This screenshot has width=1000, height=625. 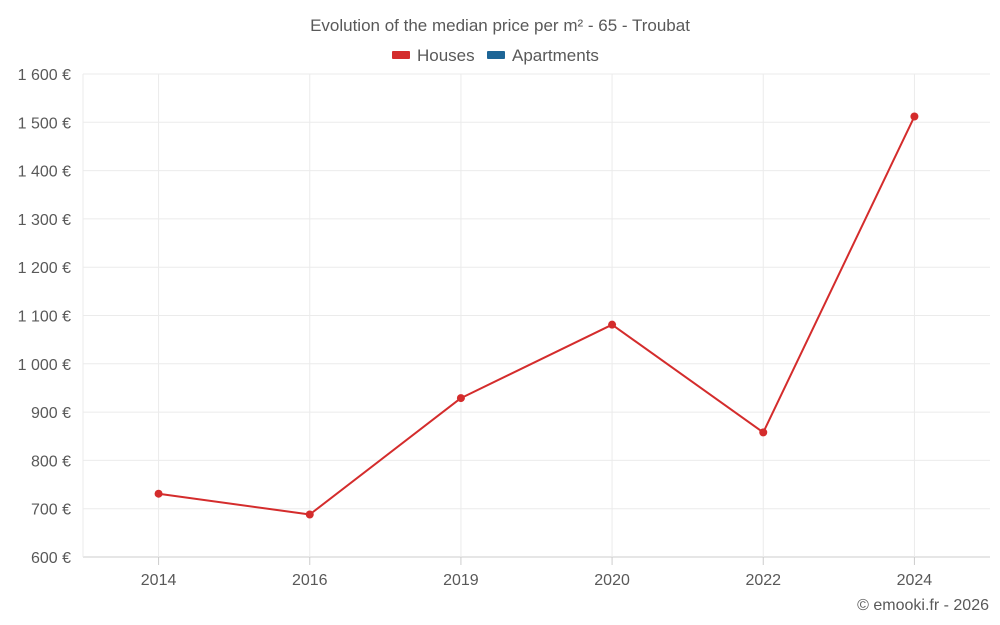 I want to click on y-tick-label: 1 100 €, so click(x=44, y=317).